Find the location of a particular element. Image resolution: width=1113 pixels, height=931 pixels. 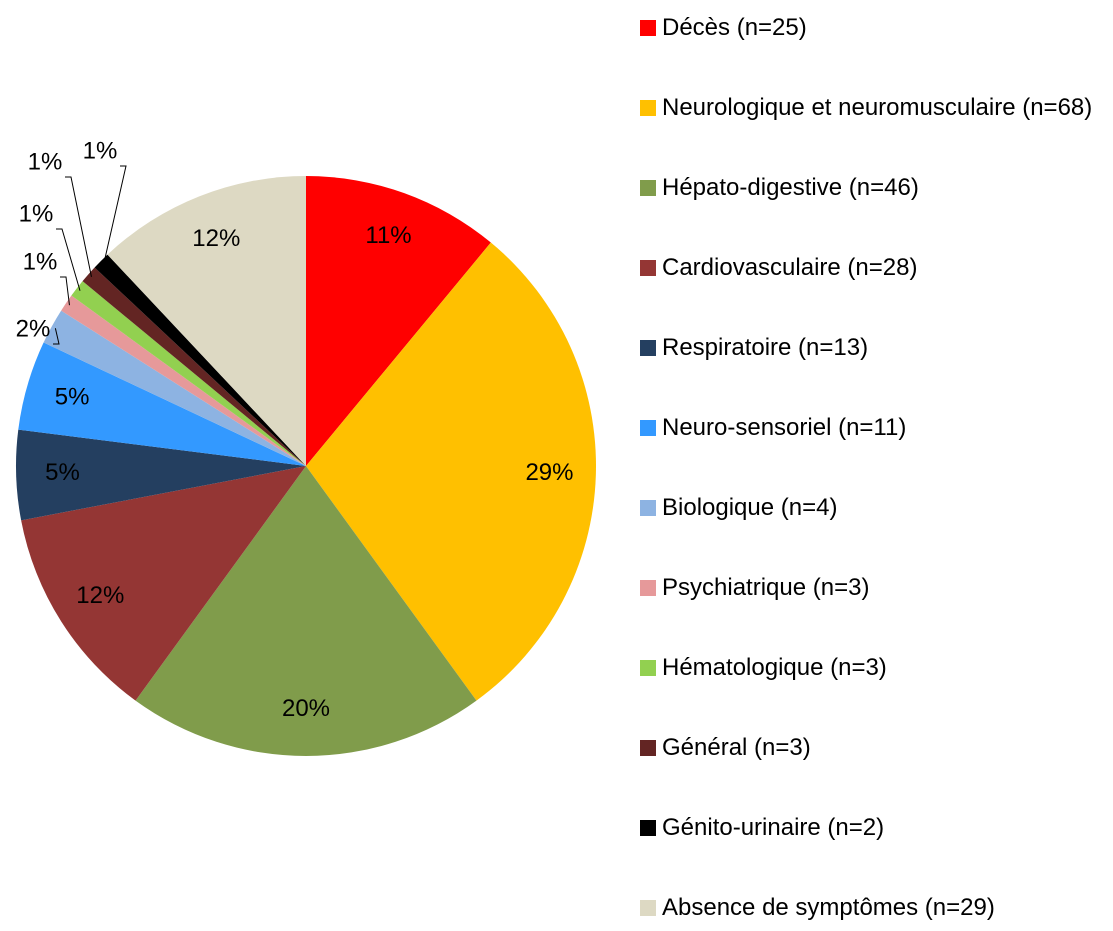

legend-label: Neuro-sensoriel (n=11) is located at coordinates (784, 427).